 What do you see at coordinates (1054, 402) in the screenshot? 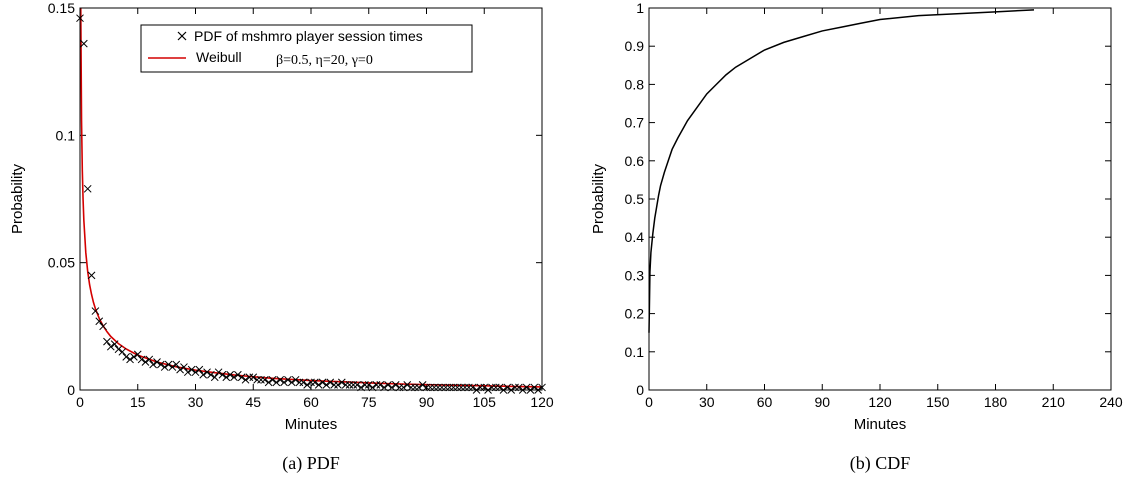
I see `x-tick-label: 210` at bounding box center [1054, 402].